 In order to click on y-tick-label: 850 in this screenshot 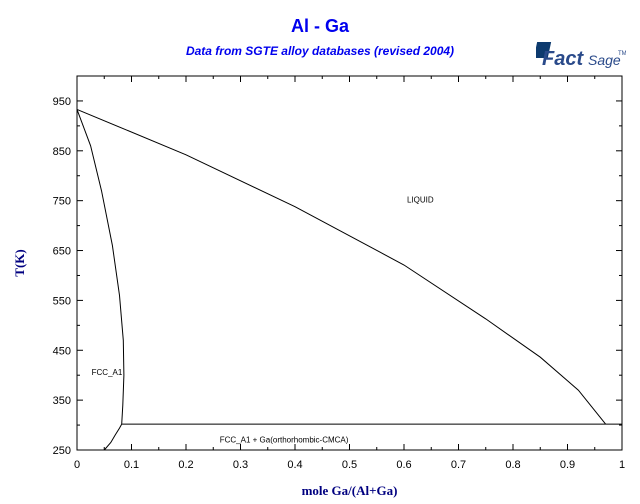, I will do `click(62, 152)`.